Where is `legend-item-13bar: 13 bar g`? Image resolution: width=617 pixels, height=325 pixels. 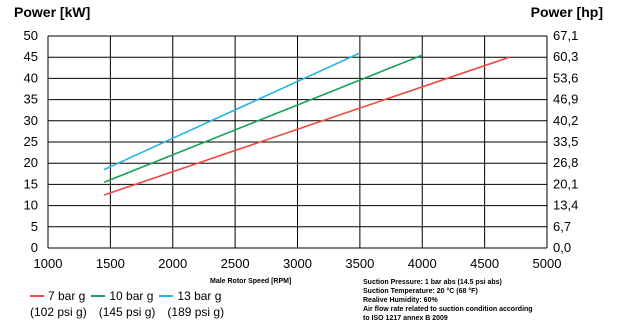 legend-item-13bar: 13 bar g is located at coordinates (190, 296).